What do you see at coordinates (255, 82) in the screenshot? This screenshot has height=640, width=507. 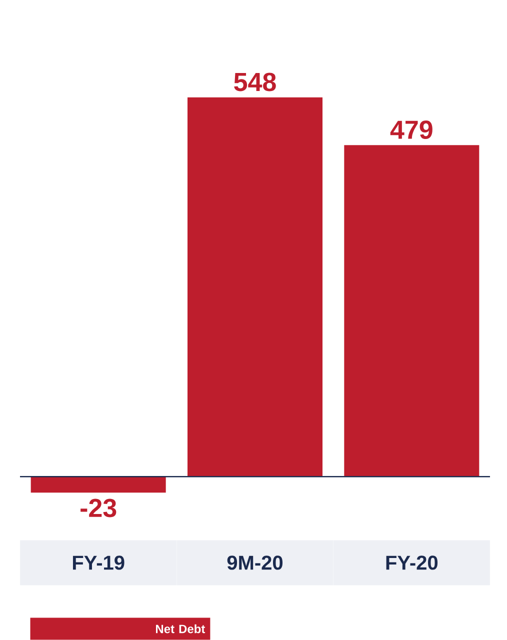 I see `data-label: 548` at bounding box center [255, 82].